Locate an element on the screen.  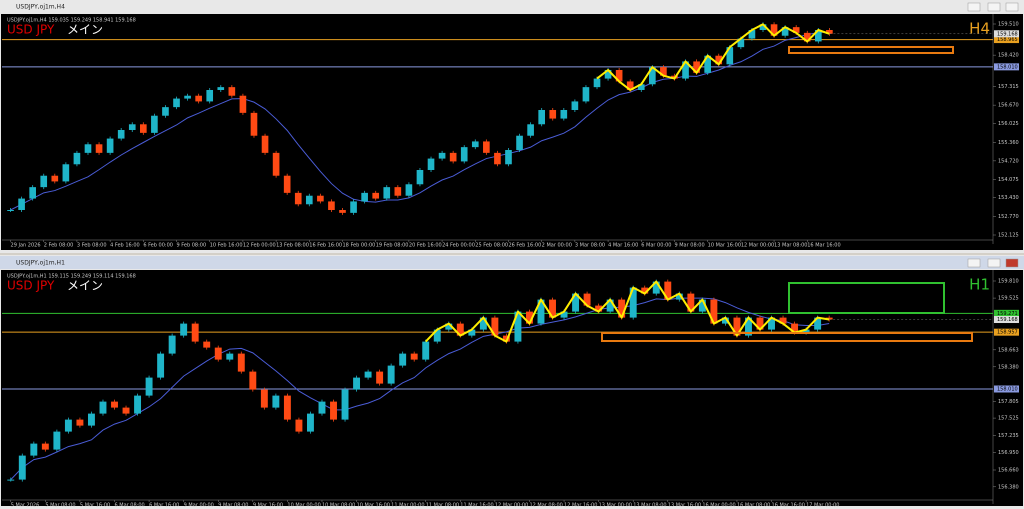
x-tick-label: 11 Mar 08:00 is located at coordinates (442, 506).